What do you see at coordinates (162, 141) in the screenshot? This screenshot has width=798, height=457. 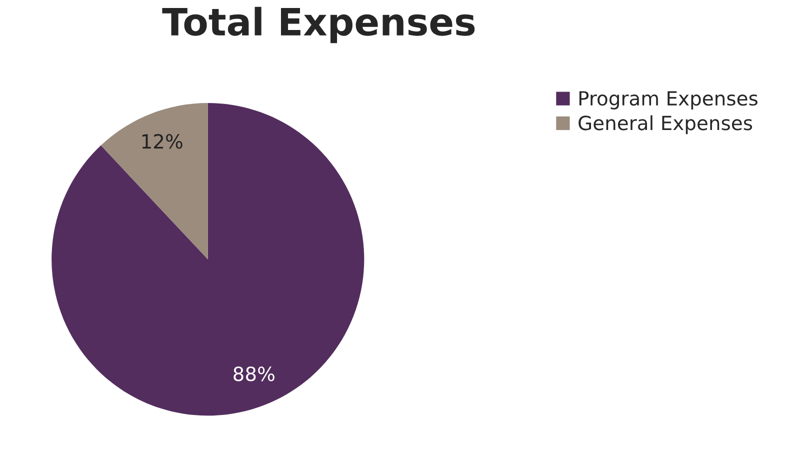 I see `data-label: 12%` at bounding box center [162, 141].